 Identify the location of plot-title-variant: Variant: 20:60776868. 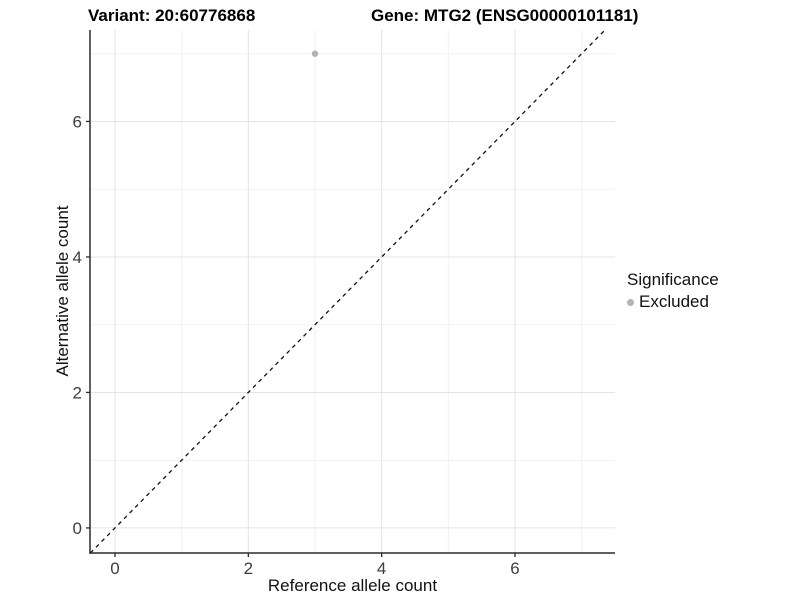
(172, 15).